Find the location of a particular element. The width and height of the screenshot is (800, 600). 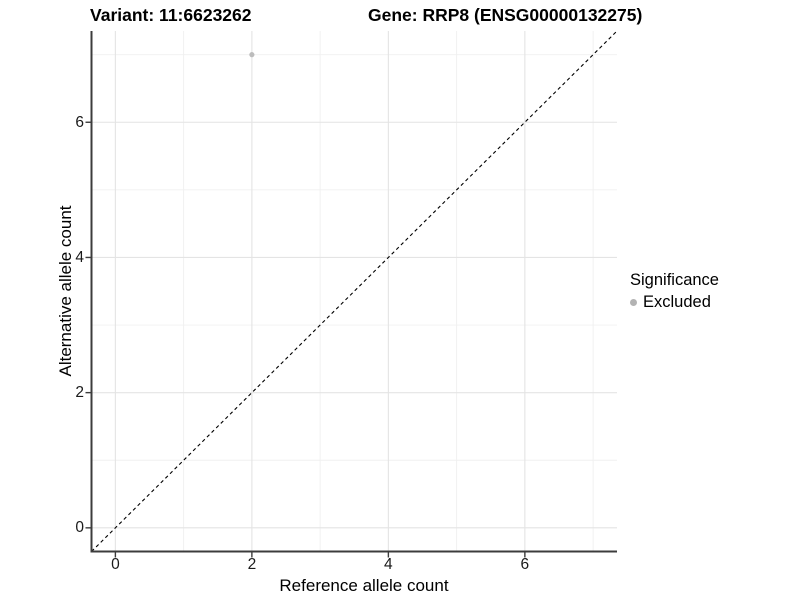

legend-entry: Excluded is located at coordinates (674, 302).